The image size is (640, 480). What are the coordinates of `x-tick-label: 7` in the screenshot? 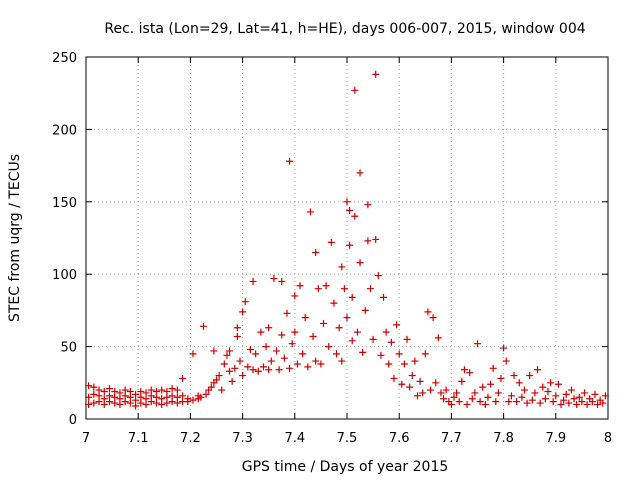 It's located at (86, 438).